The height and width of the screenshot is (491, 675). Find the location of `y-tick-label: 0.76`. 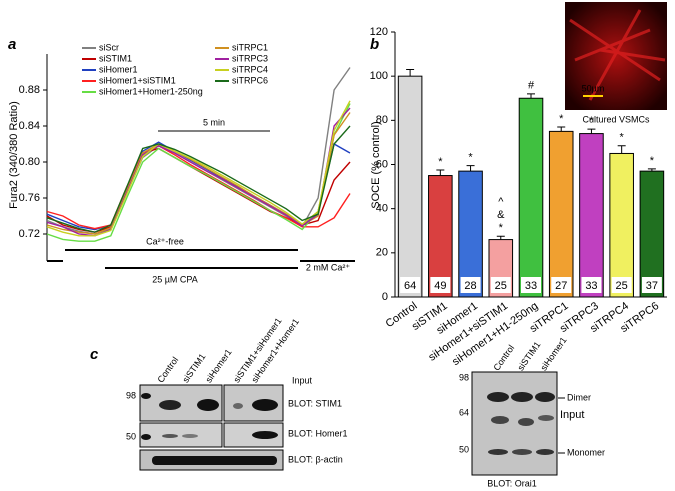

y-tick-label: 0.76 is located at coordinates (29, 198).